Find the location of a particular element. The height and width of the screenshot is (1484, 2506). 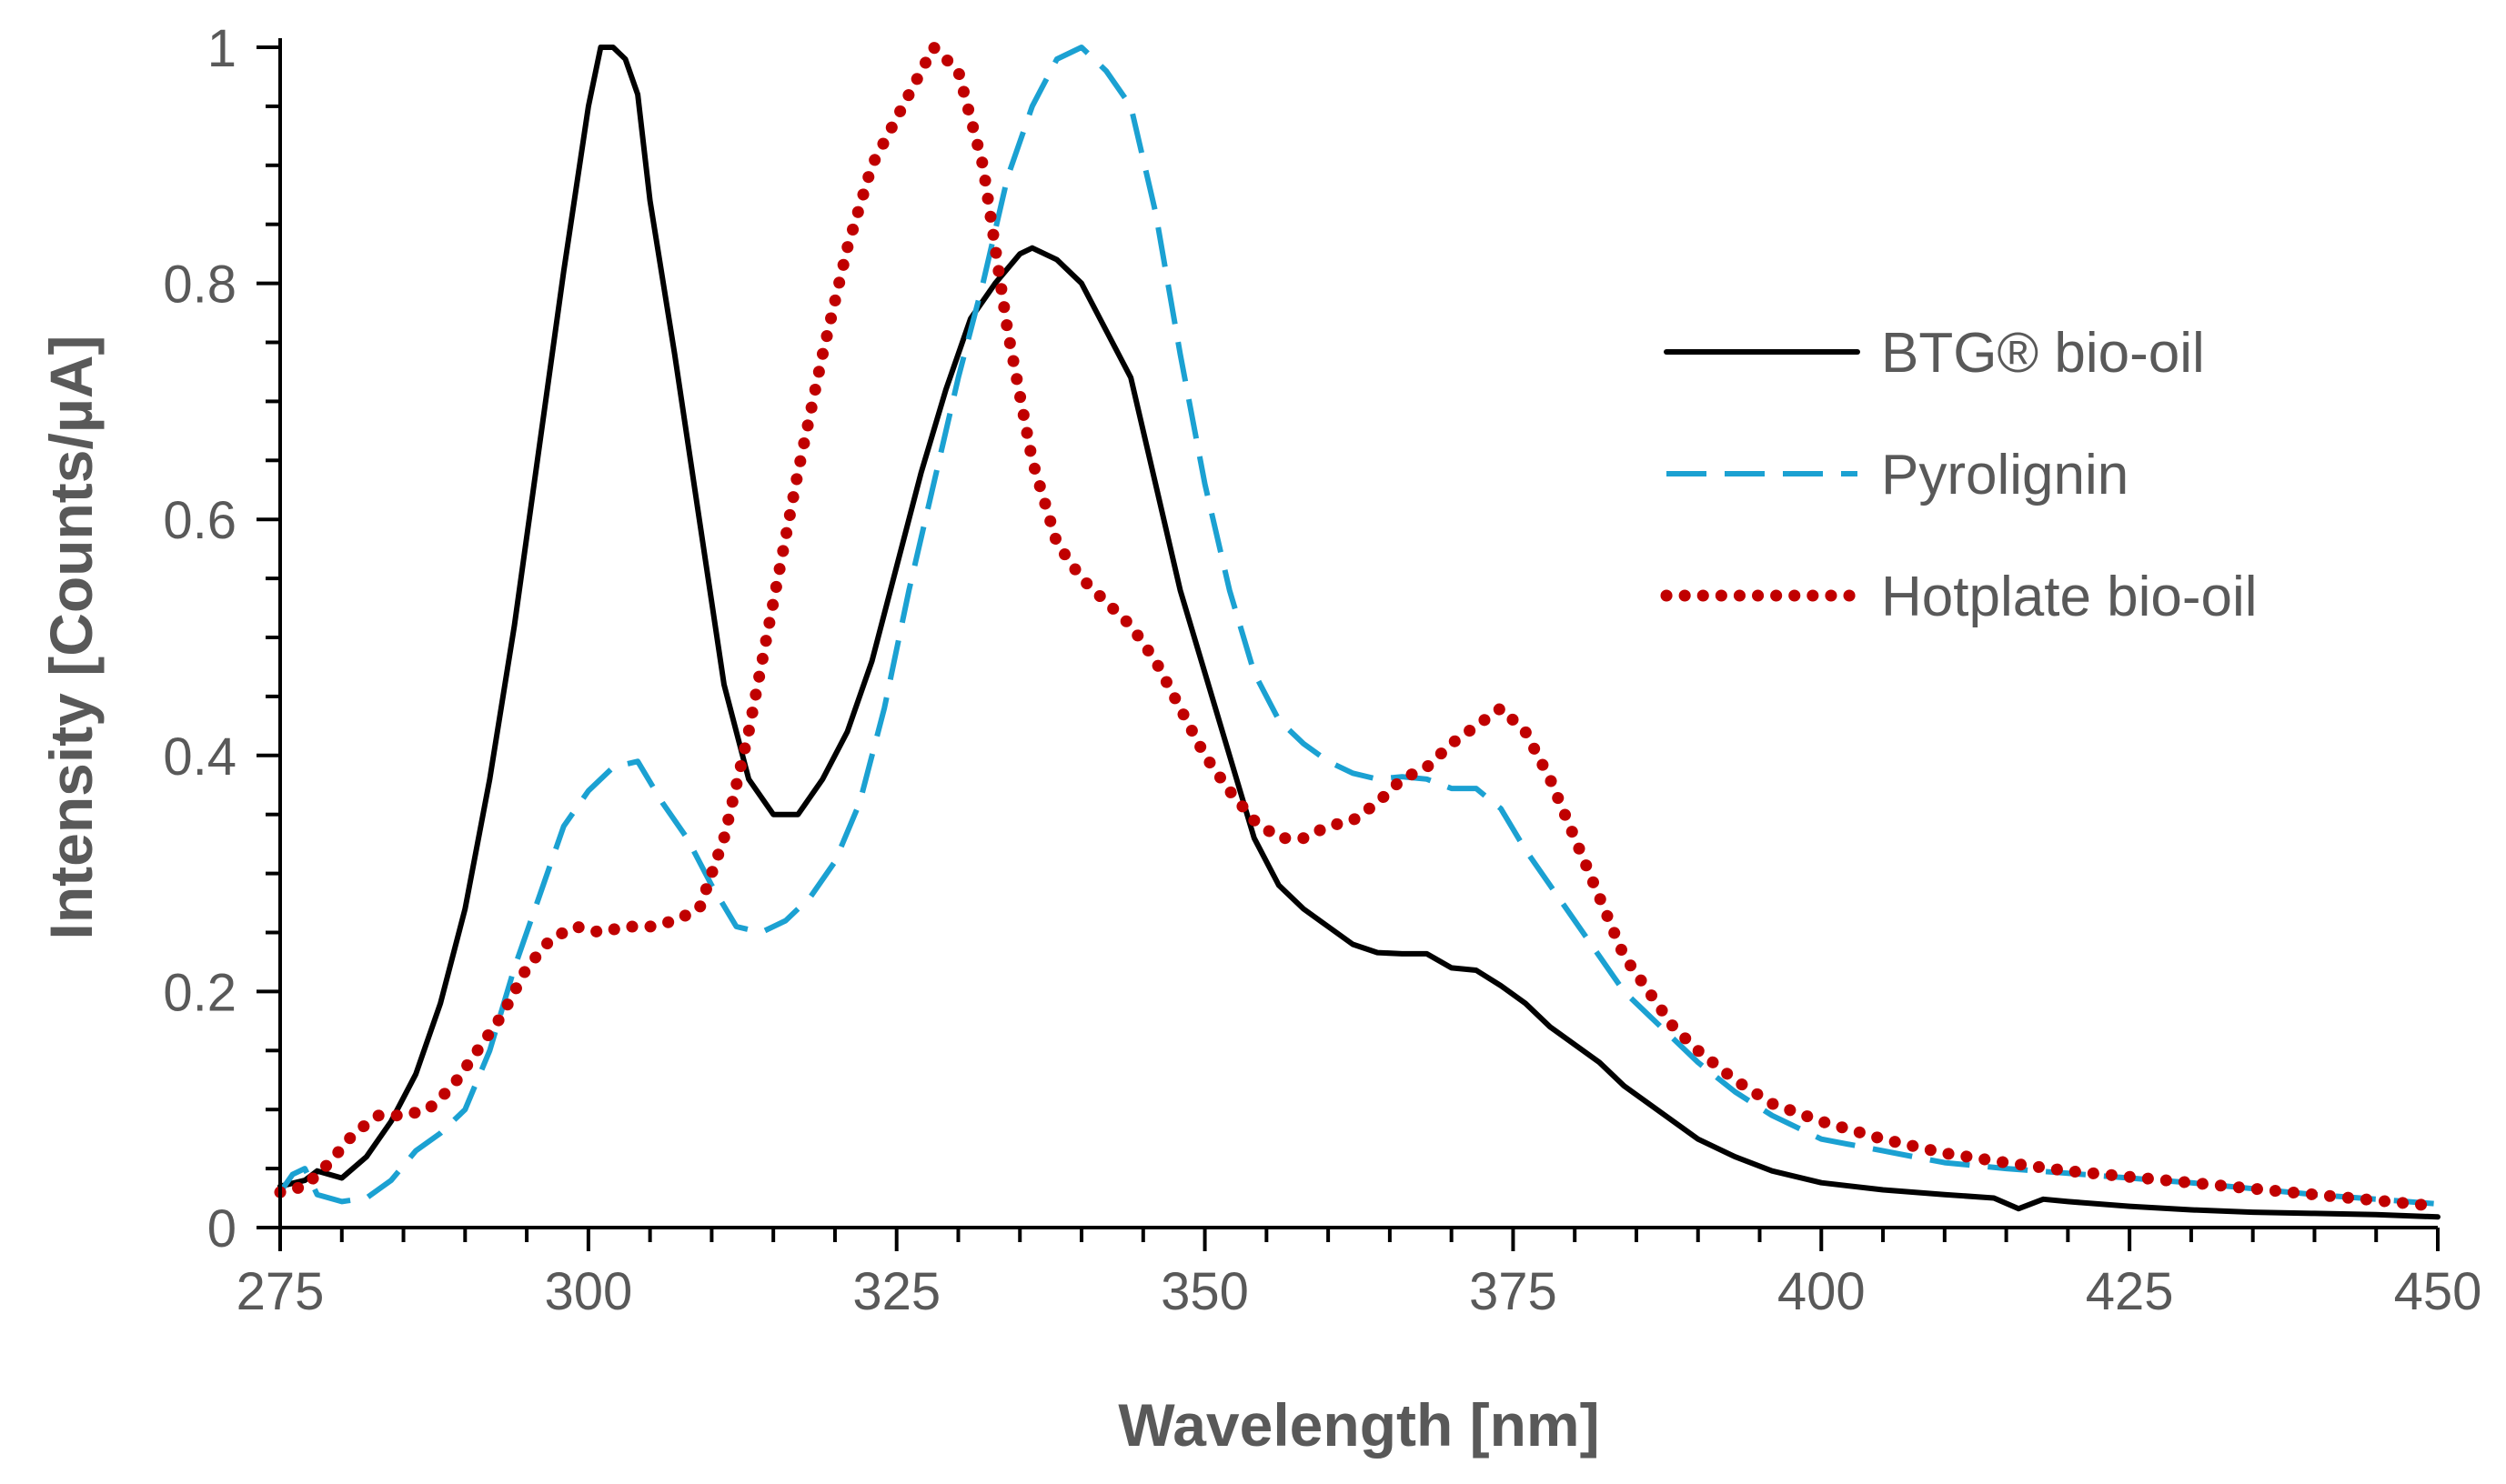

legend-label: Hotplate bio-oil is located at coordinates (2069, 597).